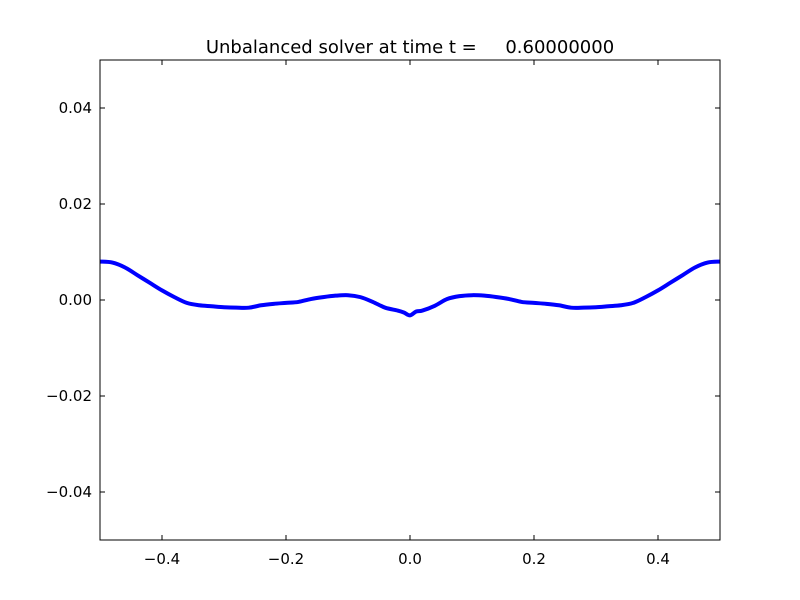  I want to click on x-tick-label: 0.0, so click(410, 559).